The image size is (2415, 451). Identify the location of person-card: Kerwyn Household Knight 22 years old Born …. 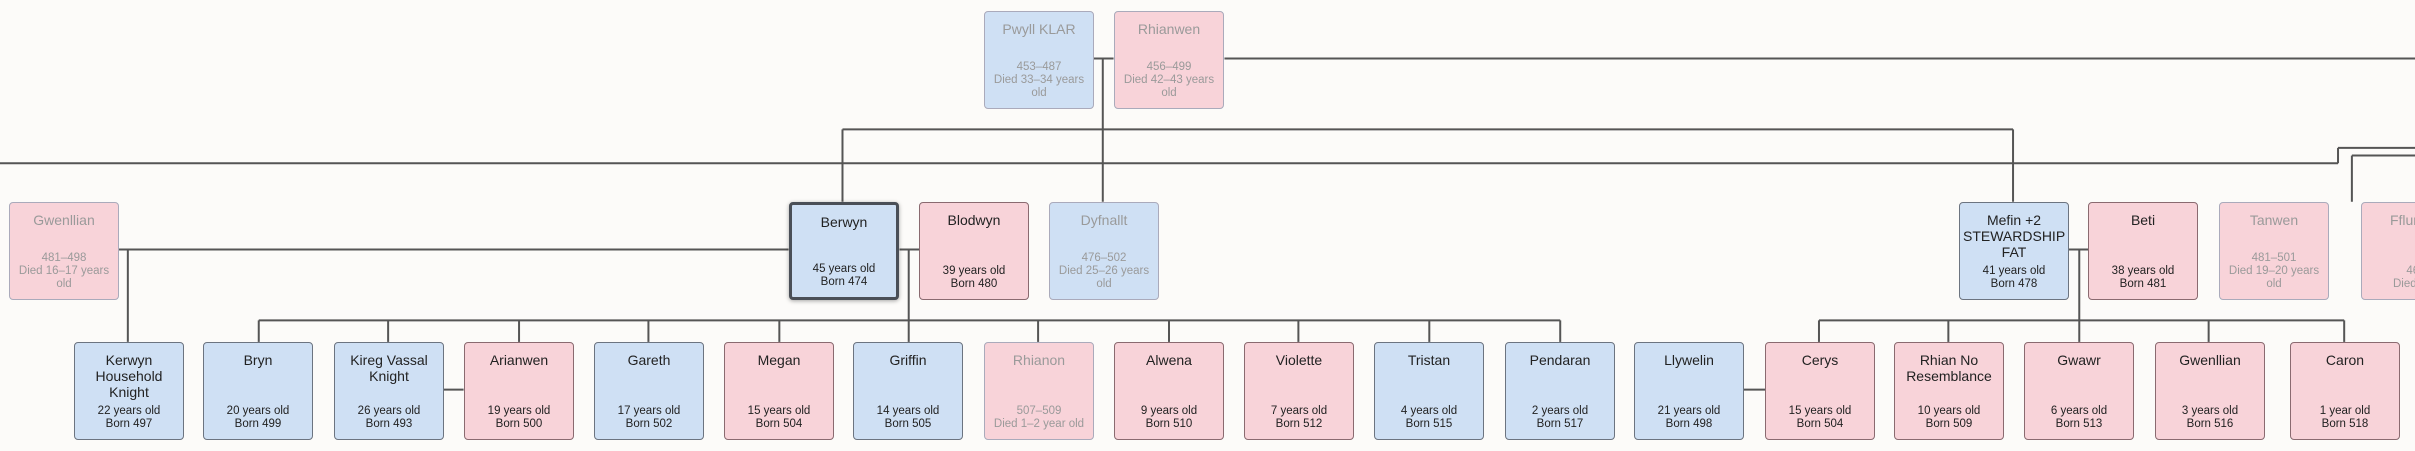
(129, 391).